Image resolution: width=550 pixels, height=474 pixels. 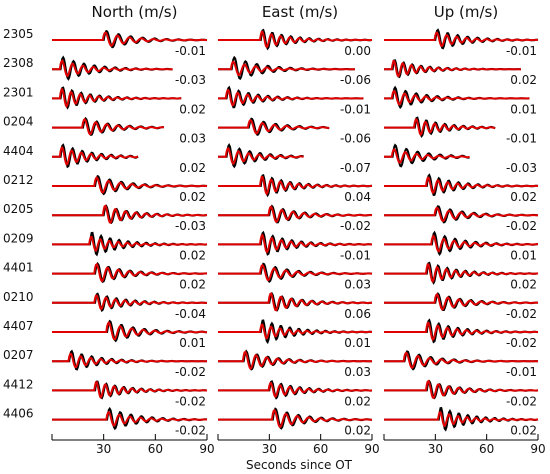 What do you see at coordinates (18, 238) in the screenshot?
I see `station-label: 0209` at bounding box center [18, 238].